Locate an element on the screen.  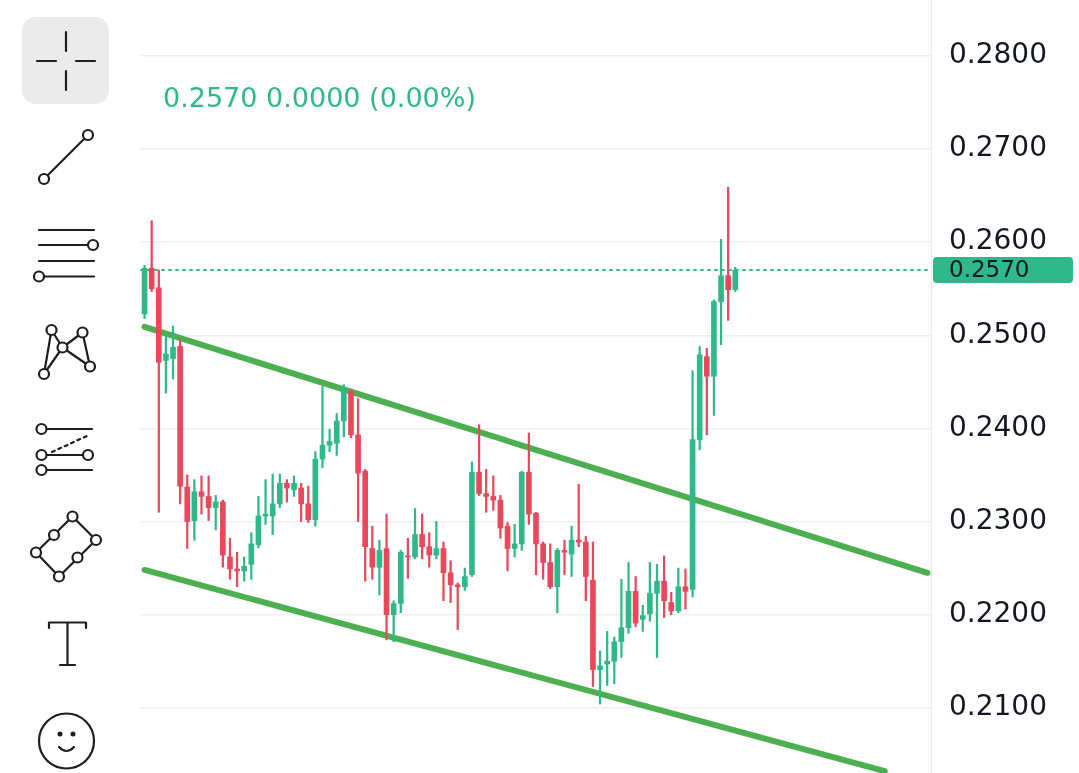
ref-line-label: 0.2570 is located at coordinates (989, 269).